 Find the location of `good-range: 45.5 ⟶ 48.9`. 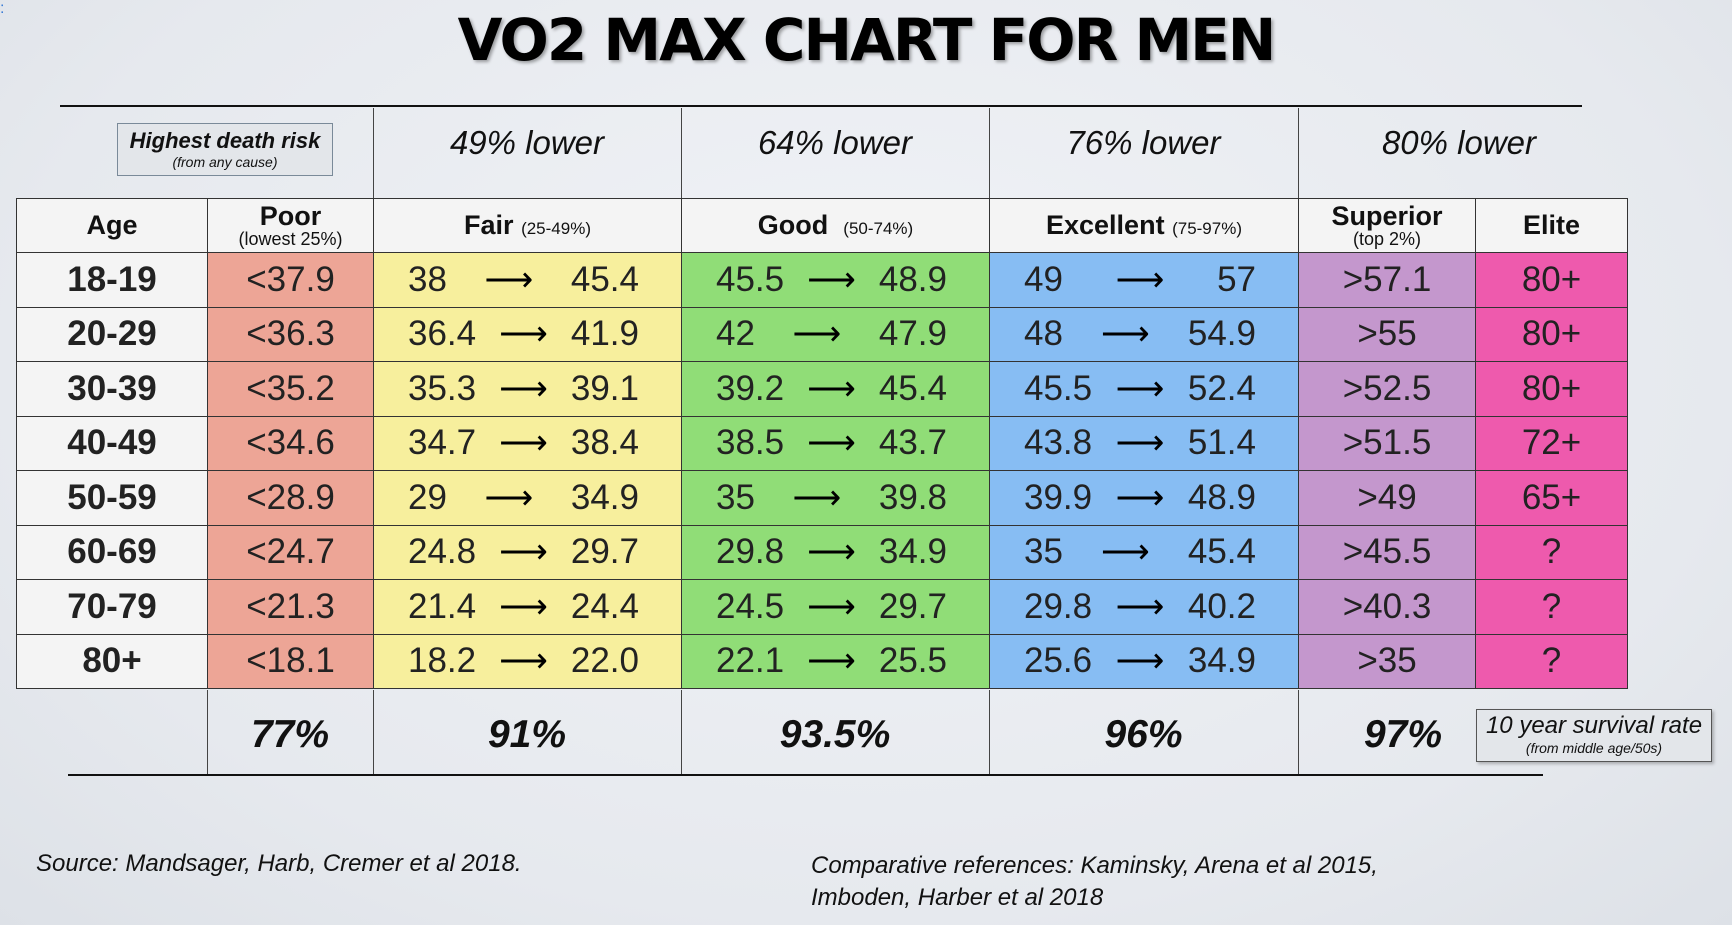

good-range: 45.5 ⟶ 48.9 is located at coordinates (836, 280).